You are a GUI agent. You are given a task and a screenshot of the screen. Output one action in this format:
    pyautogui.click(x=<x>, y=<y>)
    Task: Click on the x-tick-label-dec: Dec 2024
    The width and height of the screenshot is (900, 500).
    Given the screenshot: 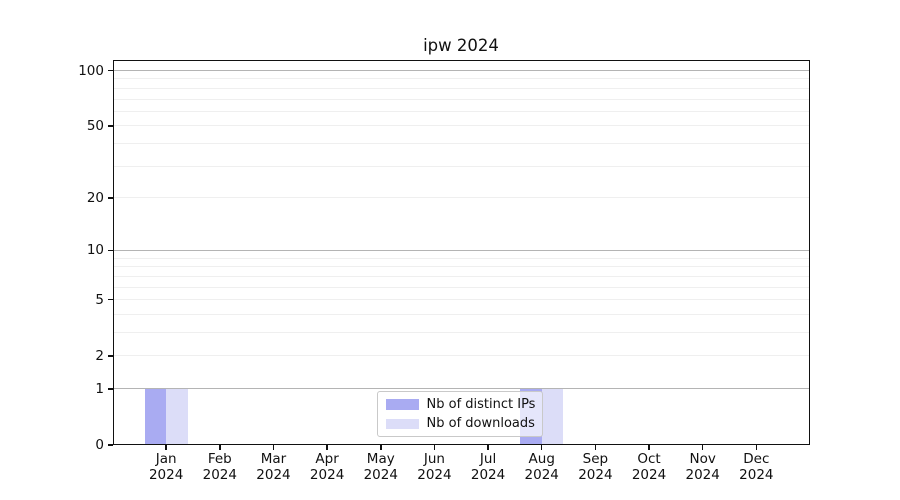 What is the action you would take?
    pyautogui.click(x=756, y=467)
    